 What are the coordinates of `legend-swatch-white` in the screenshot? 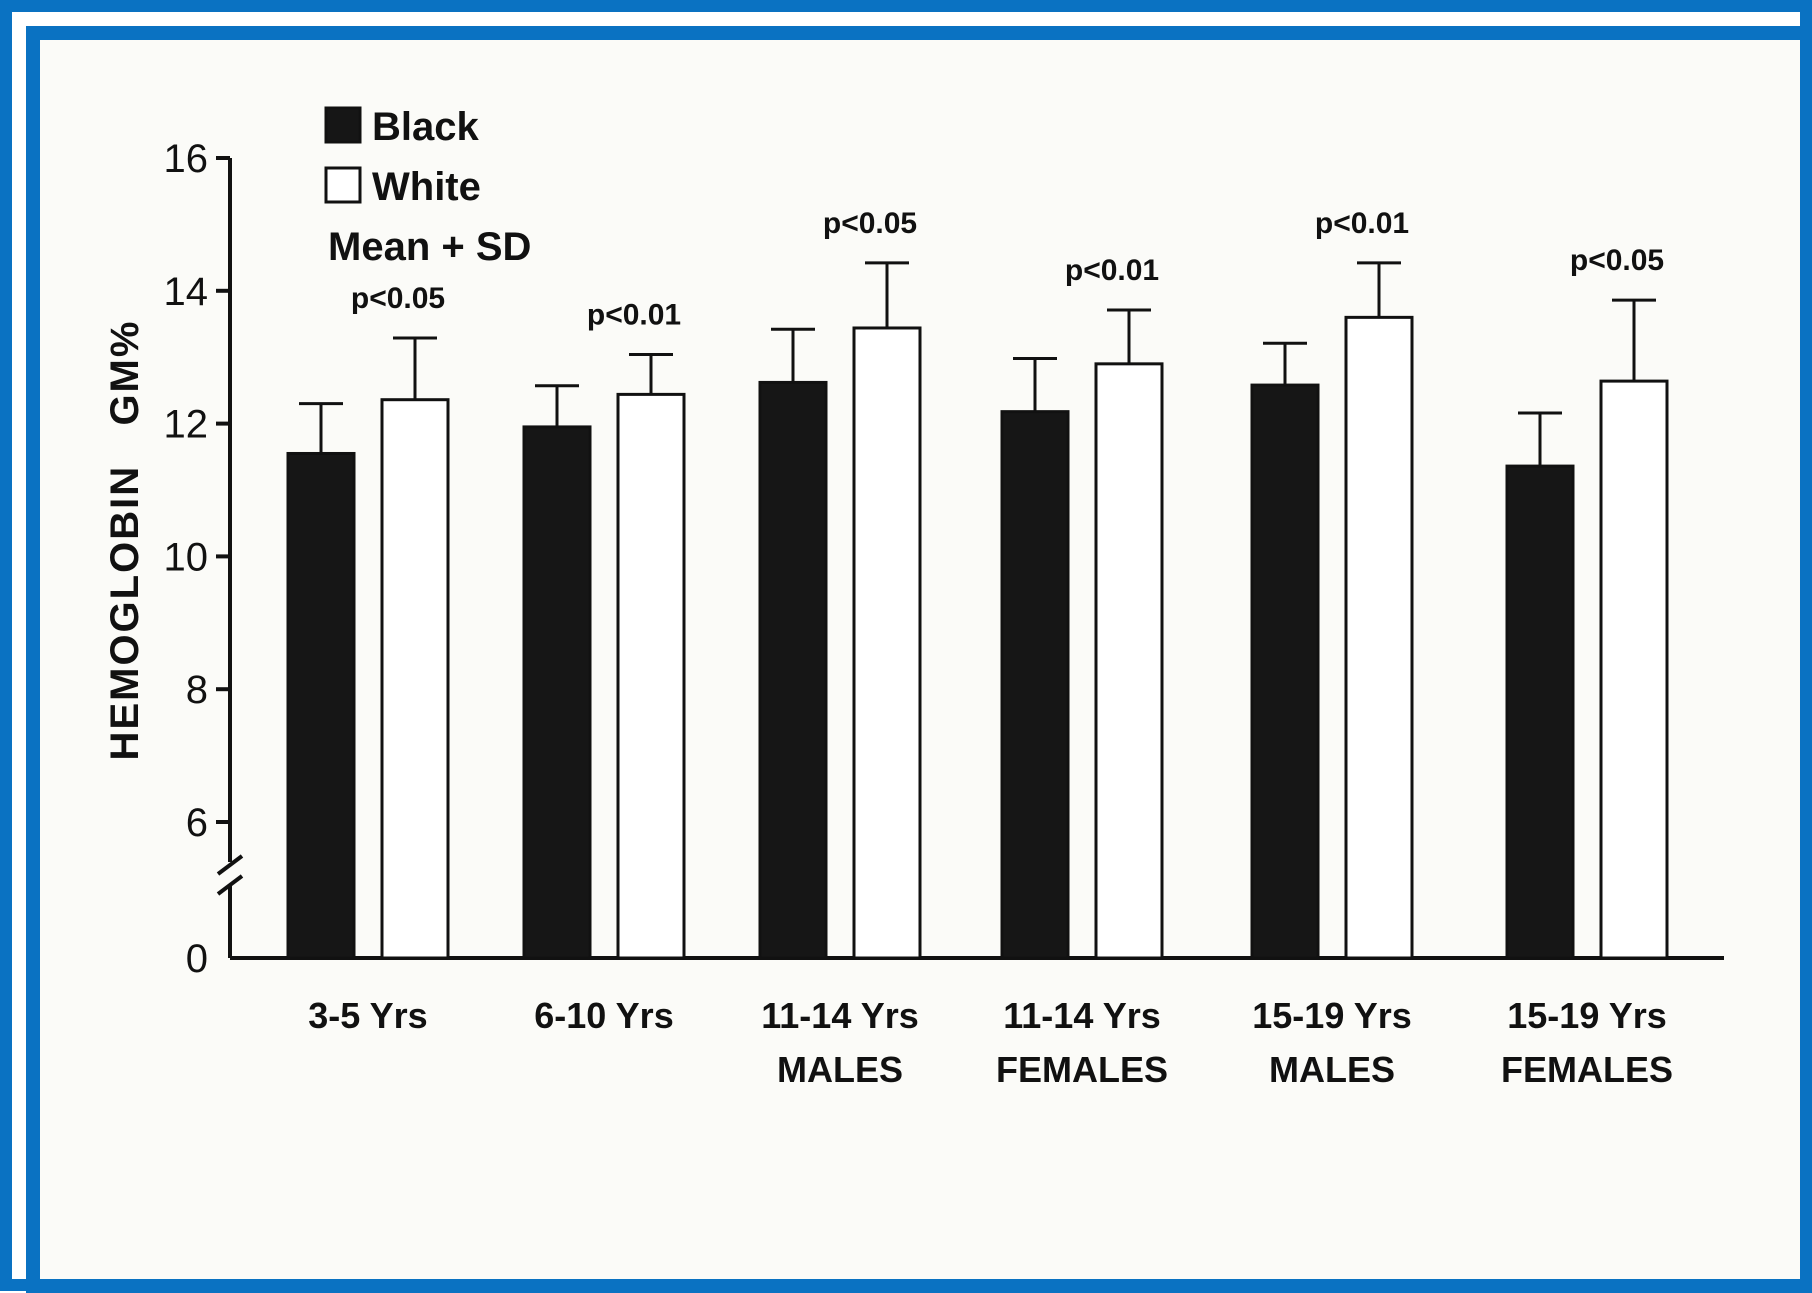 It's located at (343, 185).